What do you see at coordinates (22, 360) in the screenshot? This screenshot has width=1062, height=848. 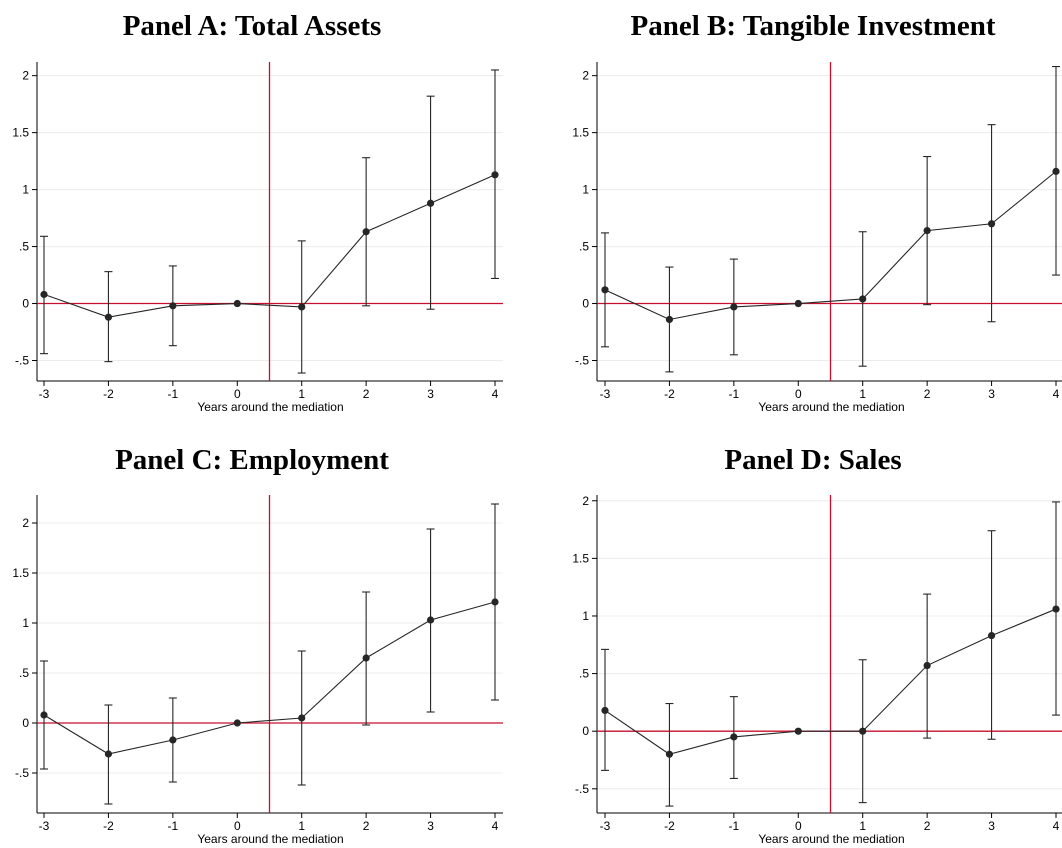 I see `y-tick-label-a-0: -.5` at bounding box center [22, 360].